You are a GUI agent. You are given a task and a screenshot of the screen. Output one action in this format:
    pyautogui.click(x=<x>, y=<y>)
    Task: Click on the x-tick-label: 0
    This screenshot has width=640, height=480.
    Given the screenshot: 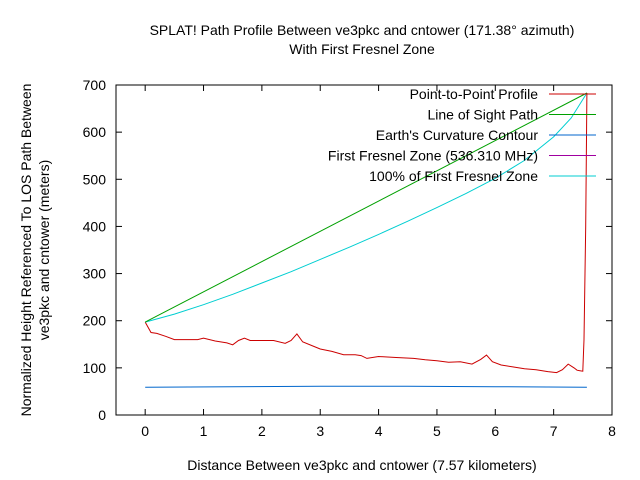 What is the action you would take?
    pyautogui.click(x=145, y=431)
    